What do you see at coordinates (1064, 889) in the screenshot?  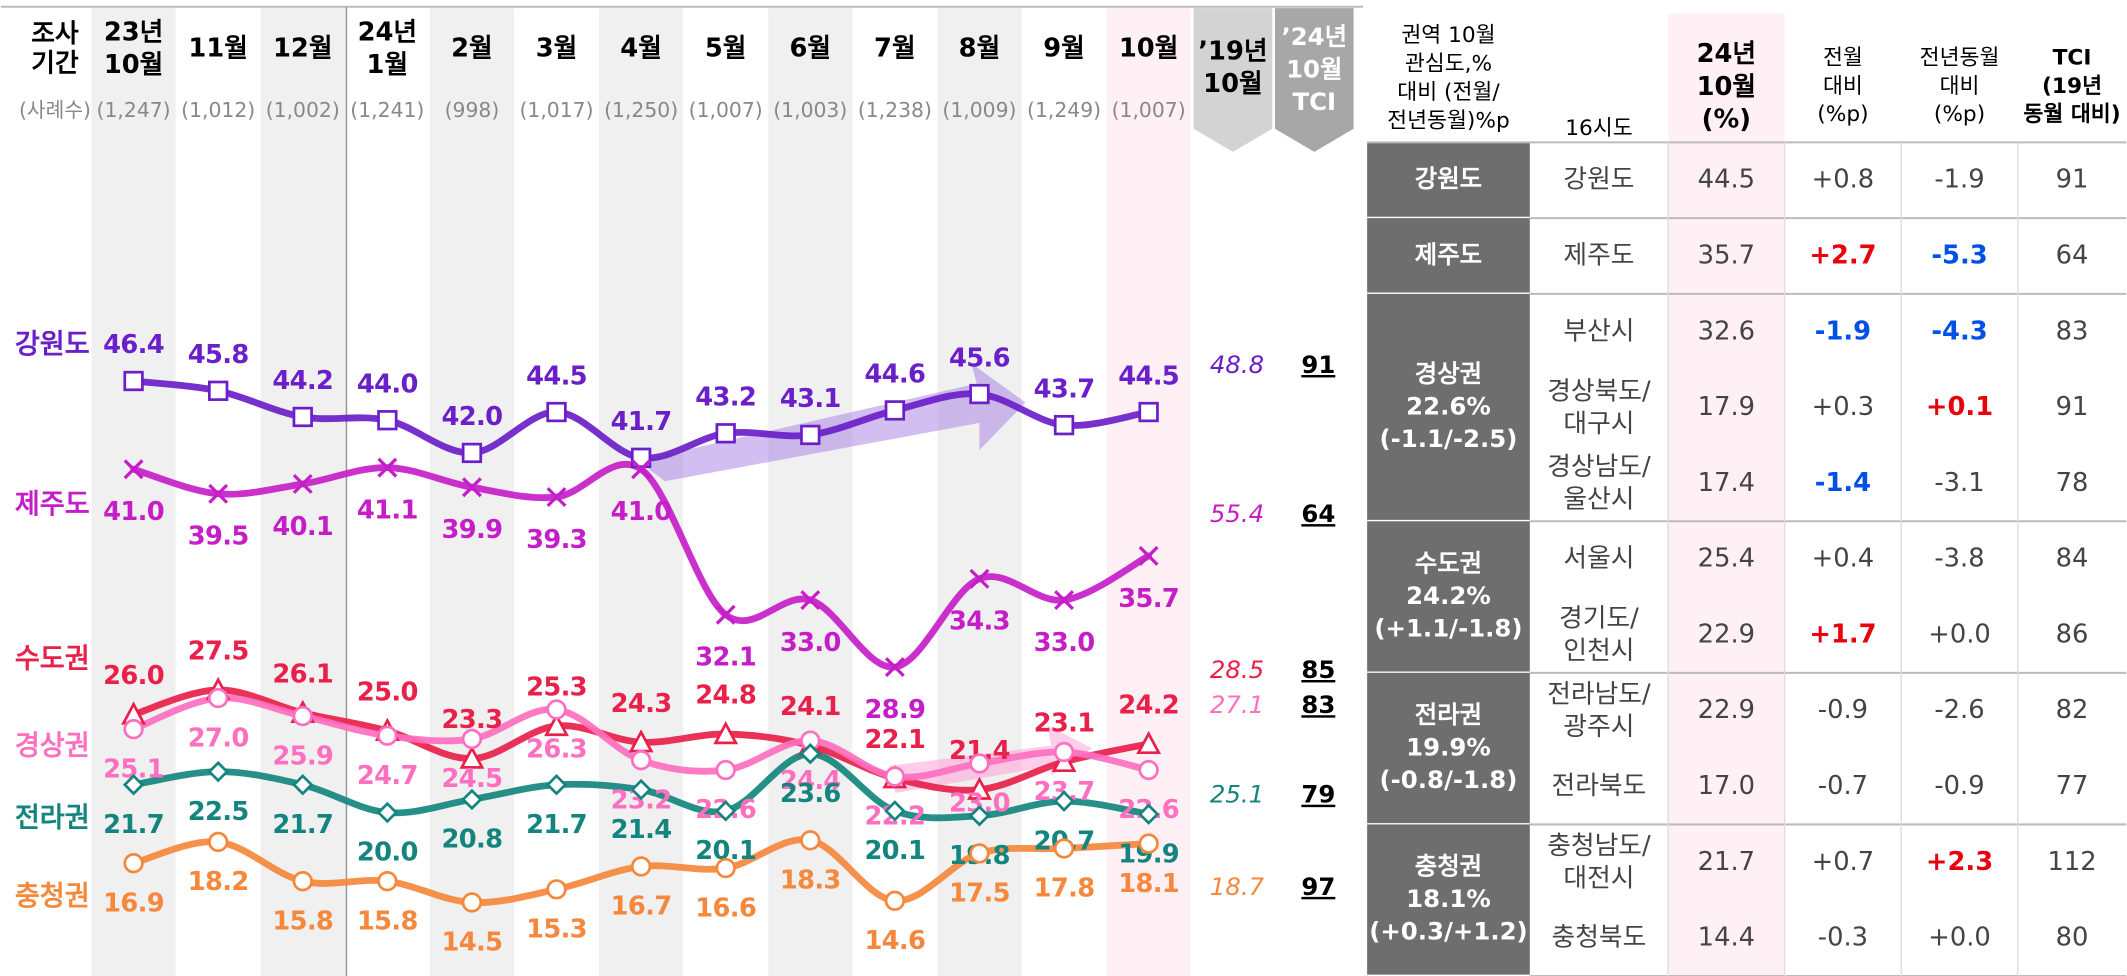 I see `data-label: 17.8` at bounding box center [1064, 889].